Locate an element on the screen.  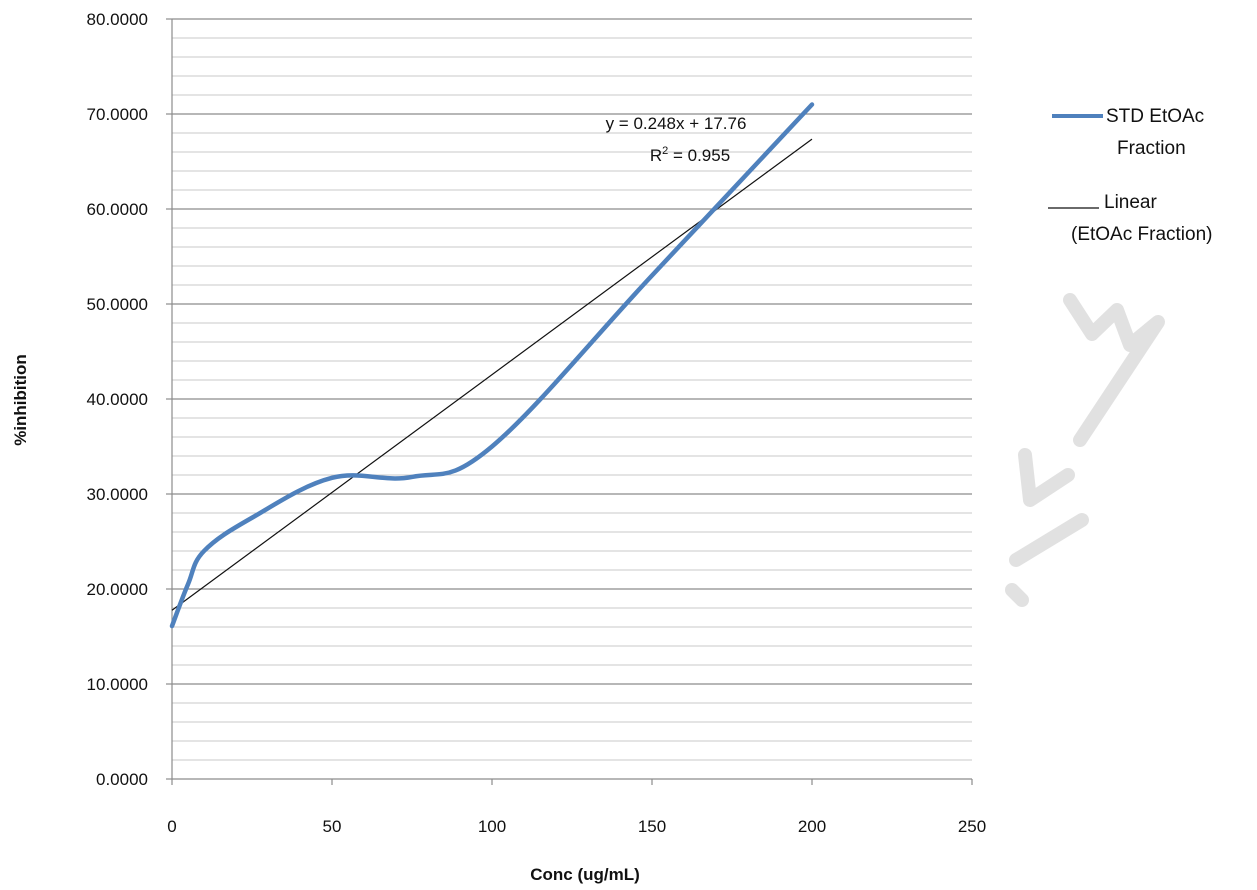
r-squared-value: = 0.955 is located at coordinates (699, 155).